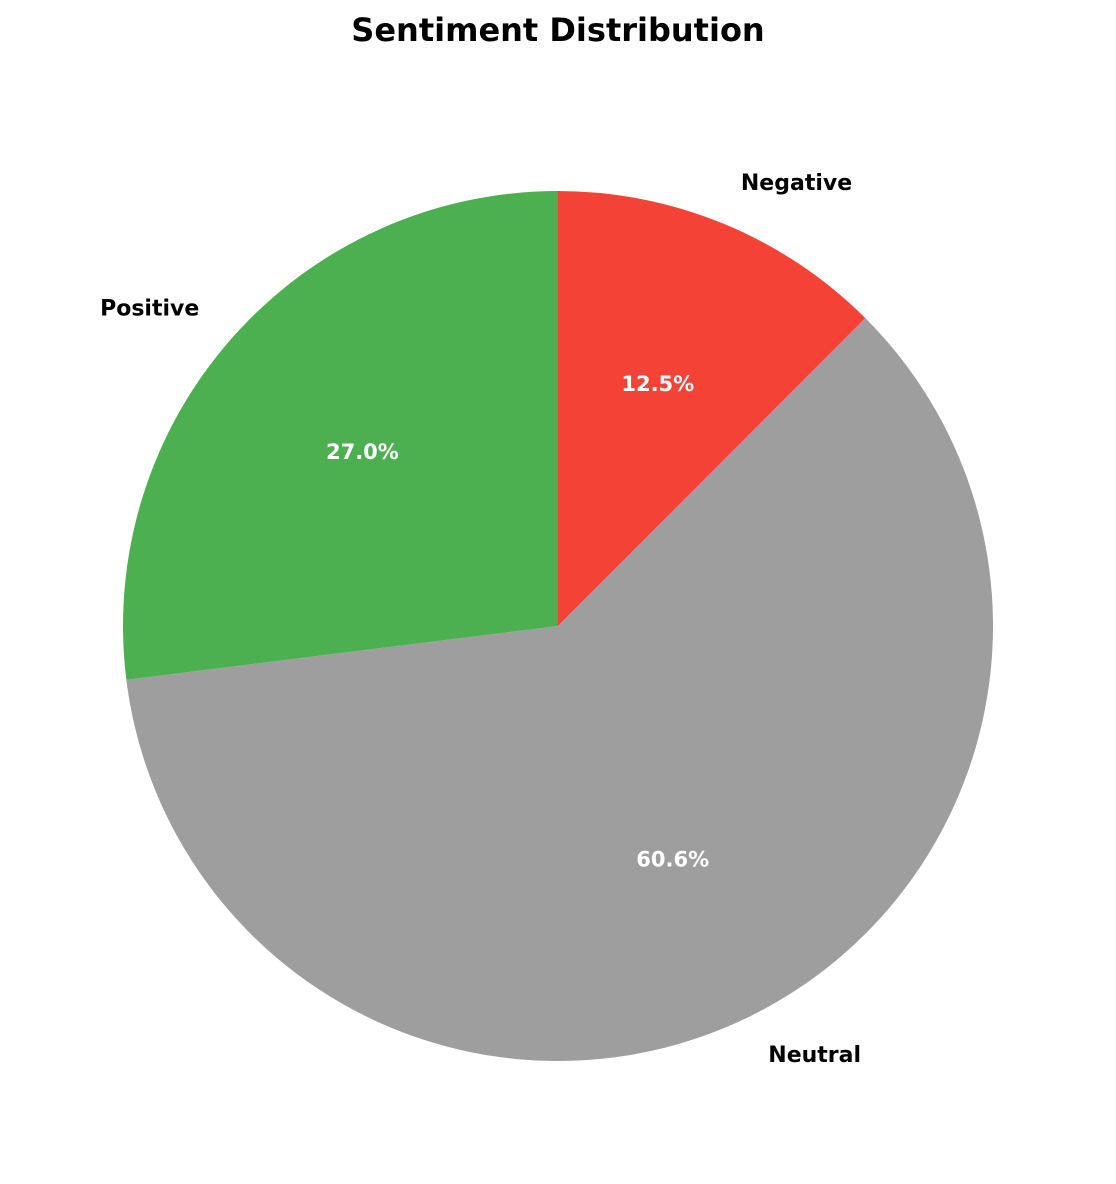  Describe the element at coordinates (814, 1055) in the screenshot. I see `slice-label-neutral: Neutral` at that location.